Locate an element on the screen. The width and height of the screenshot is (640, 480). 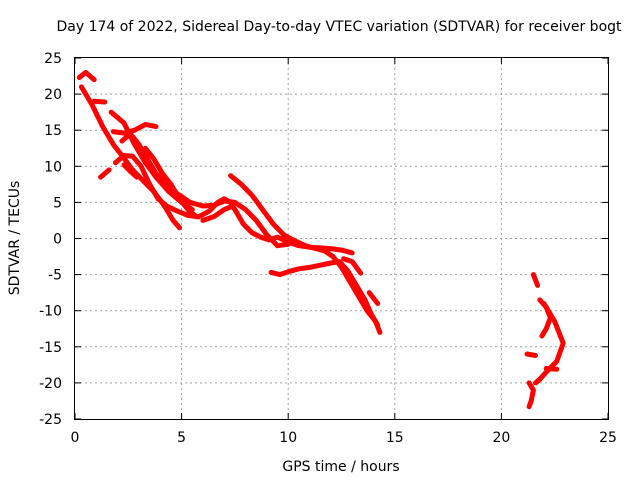
x-tick-label: 15 is located at coordinates (395, 438).